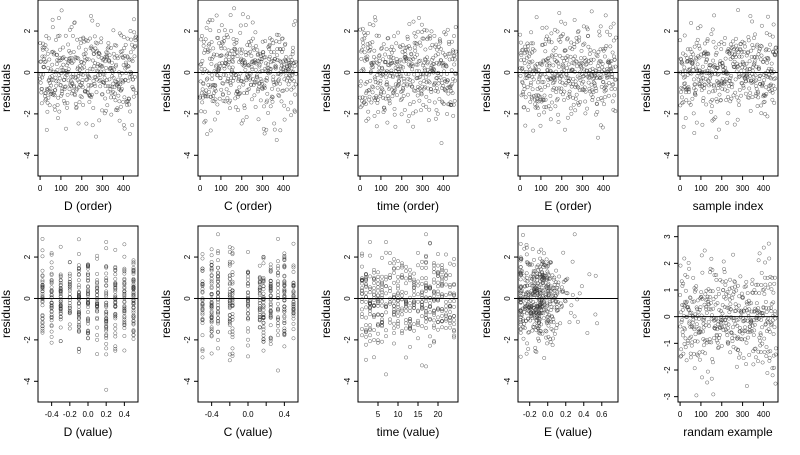  What do you see at coordinates (221, 188) in the screenshot?
I see `x-tick-label: 100` at bounding box center [221, 188].